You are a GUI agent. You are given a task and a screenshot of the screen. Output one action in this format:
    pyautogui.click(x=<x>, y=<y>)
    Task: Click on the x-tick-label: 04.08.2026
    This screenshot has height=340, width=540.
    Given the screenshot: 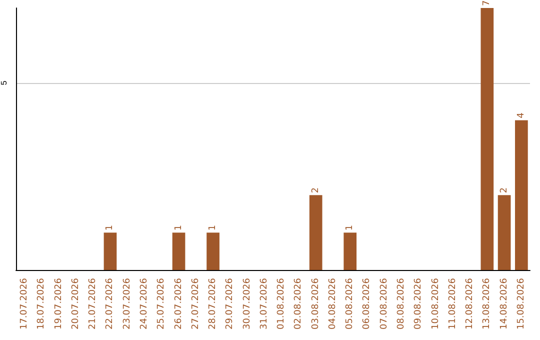 What is the action you would take?
    pyautogui.click(x=333, y=304)
    